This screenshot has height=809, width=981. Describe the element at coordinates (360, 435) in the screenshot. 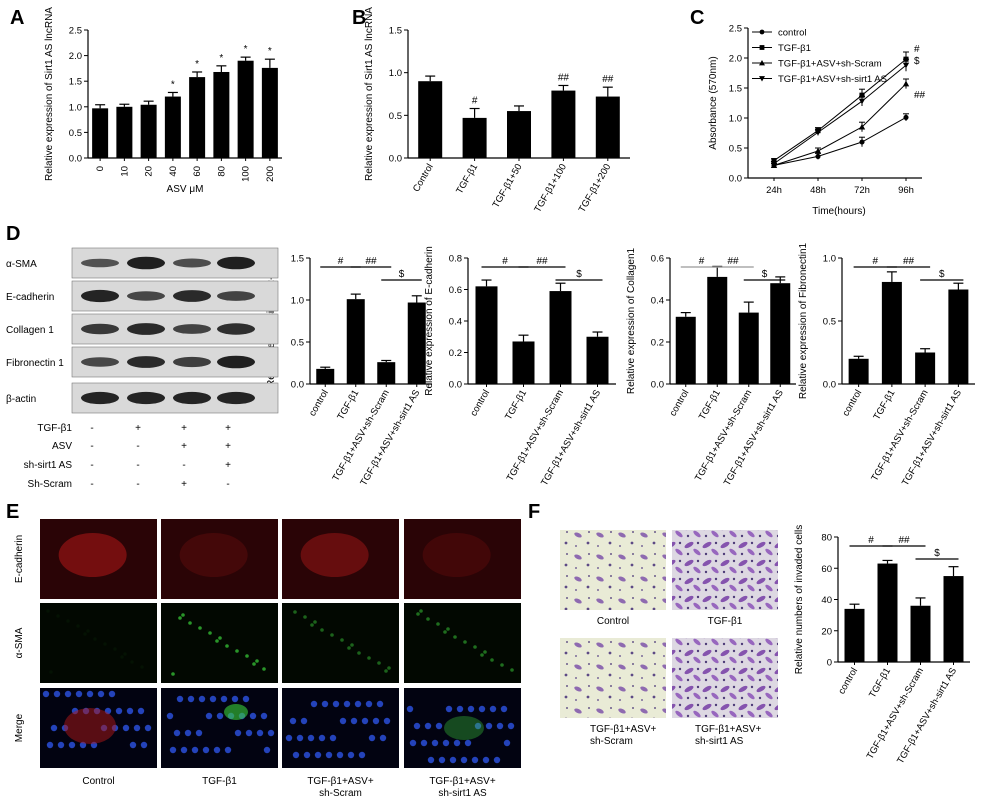

I see `x-tick-label: TGF-β1+ASV+sh-Scram` at that location.